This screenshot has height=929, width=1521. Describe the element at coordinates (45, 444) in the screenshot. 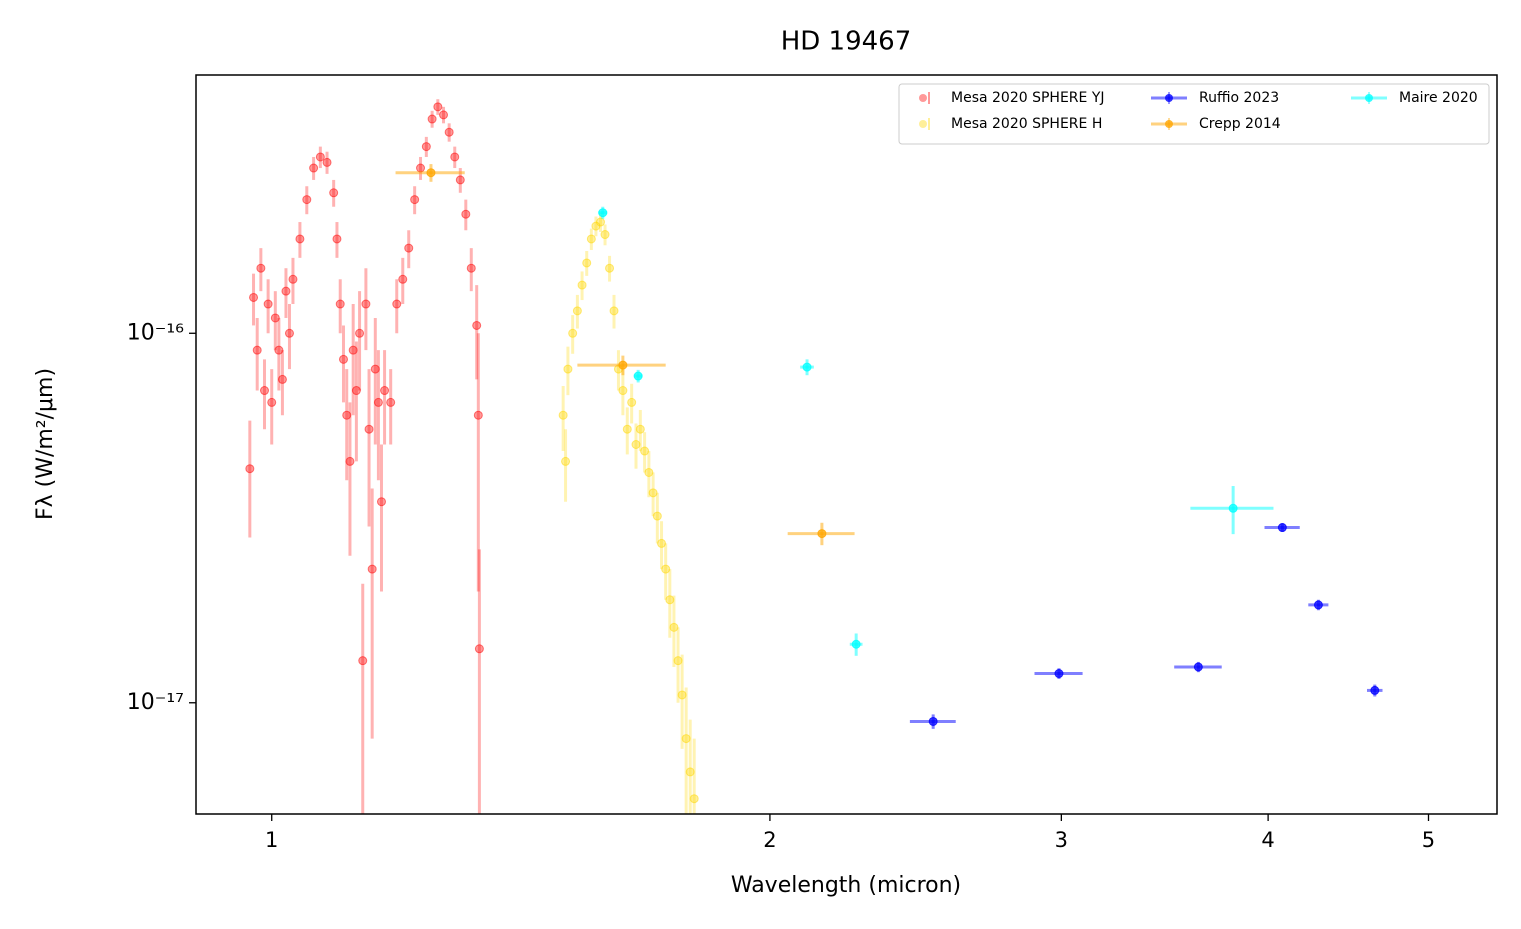

I see `y-axis-label: Fλ (W/m²/μm)` at that location.